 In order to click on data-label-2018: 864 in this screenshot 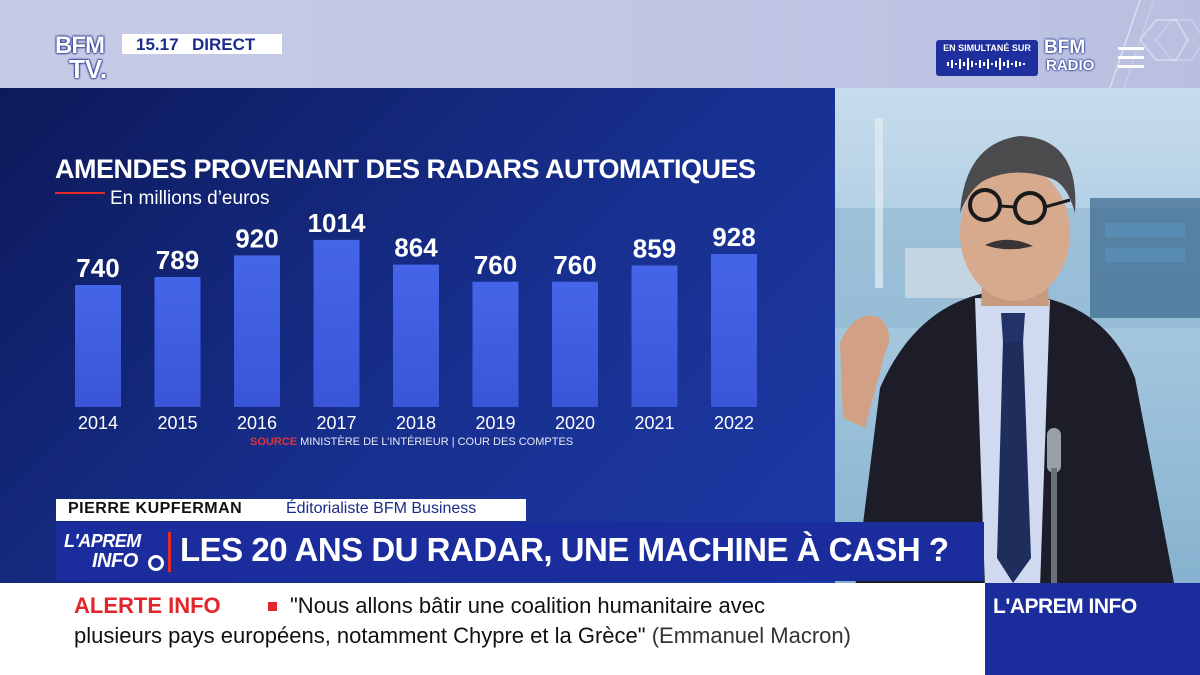, I will do `click(416, 248)`.